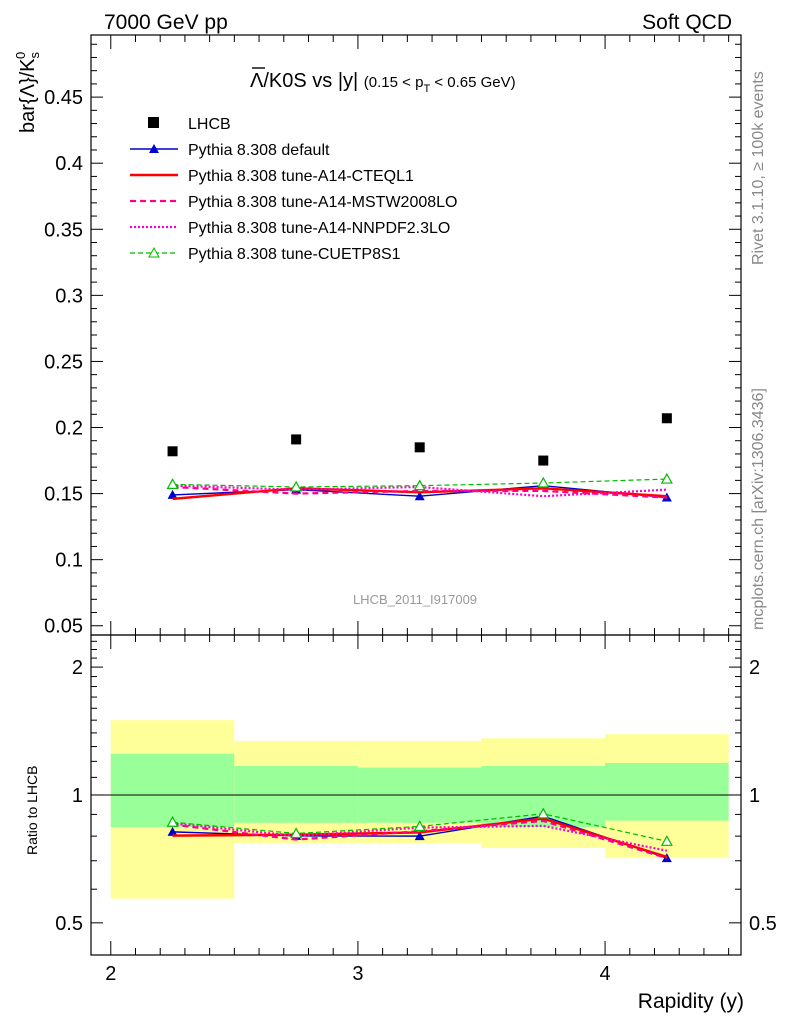 The width and height of the screenshot is (786, 1024). Describe the element at coordinates (209, 124) in the screenshot. I see `legend-label-lhcb: LHCB` at that location.